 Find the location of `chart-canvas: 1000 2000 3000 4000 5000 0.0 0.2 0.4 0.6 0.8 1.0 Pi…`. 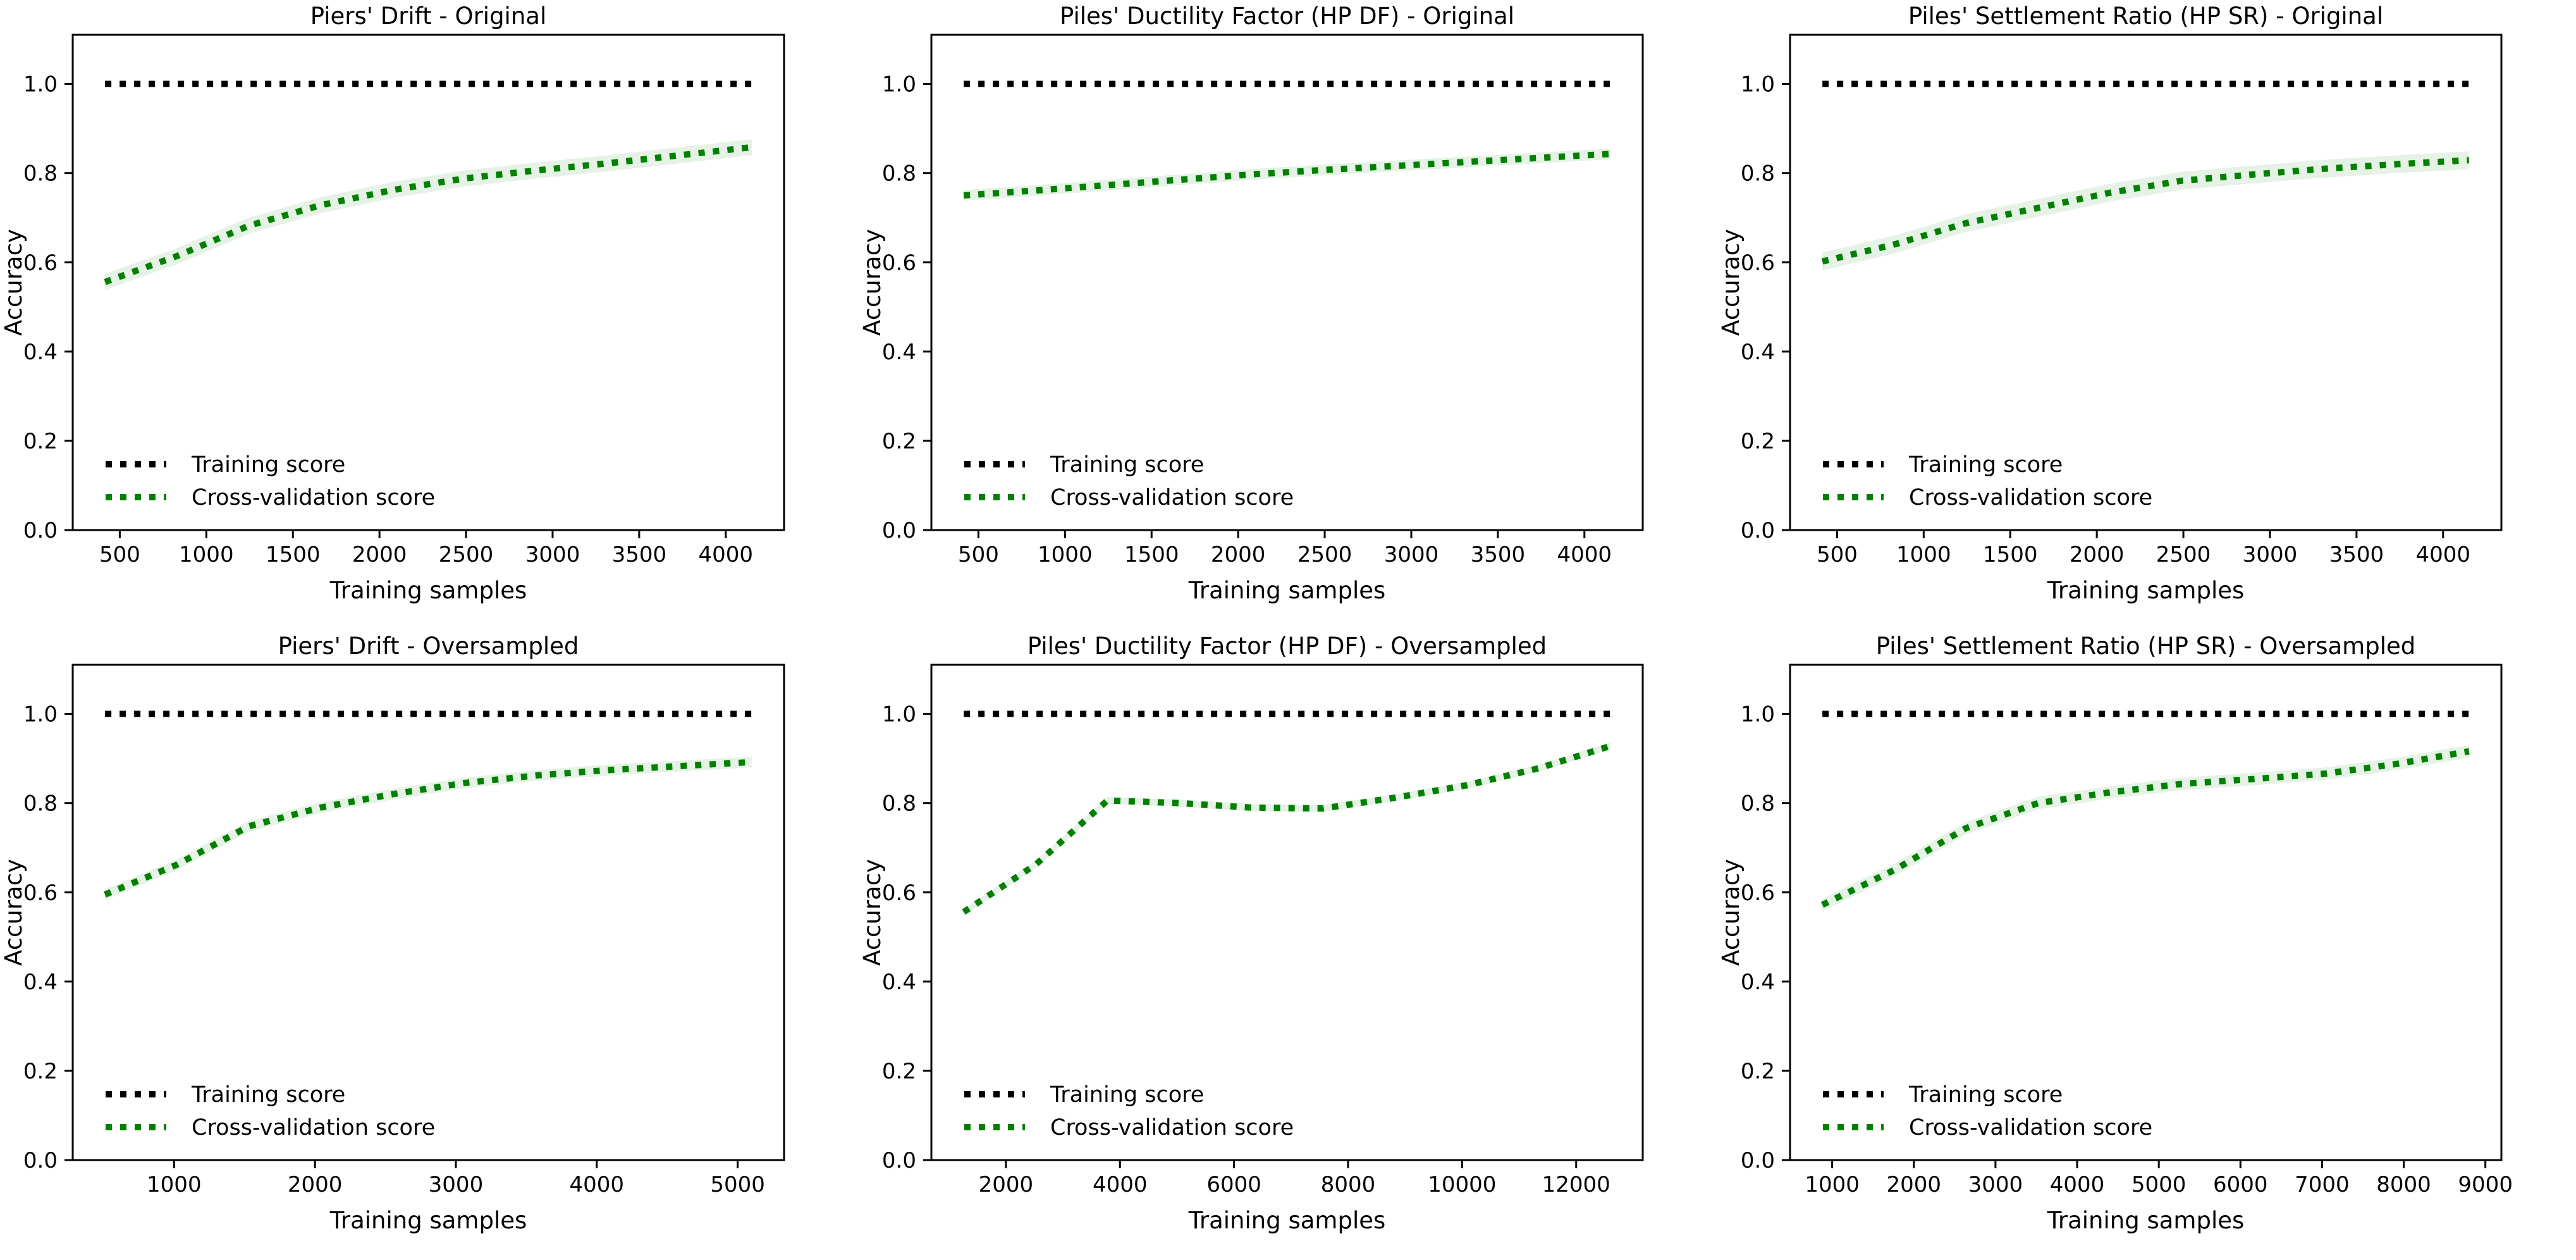

chart-canvas: 1000 2000 3000 4000 5000 0.0 0.2 0.4 0.6 0.8 1.0 Pi… is located at coordinates (392, 933).